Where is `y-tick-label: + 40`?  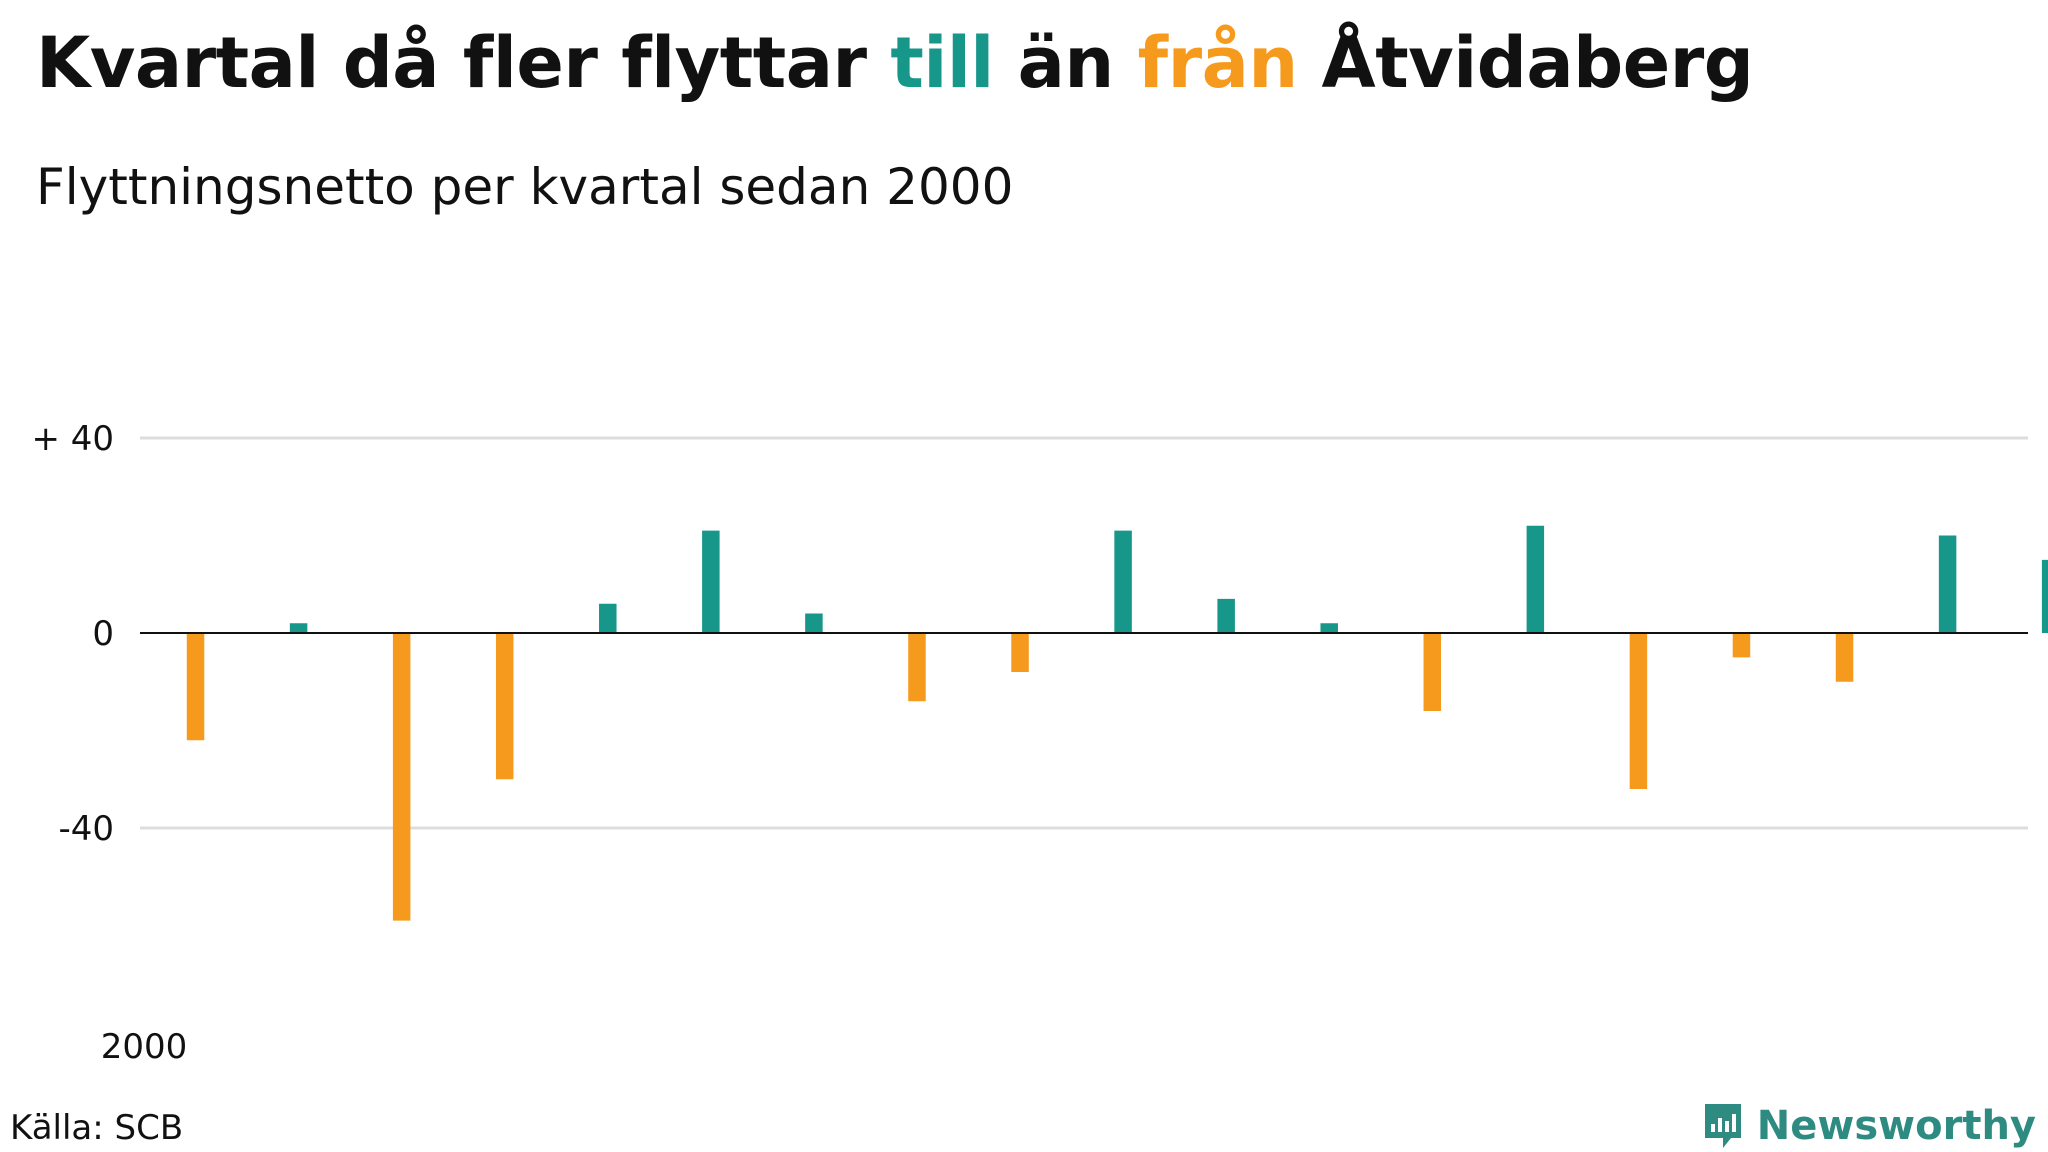 y-tick-label: + 40 is located at coordinates (72, 439).